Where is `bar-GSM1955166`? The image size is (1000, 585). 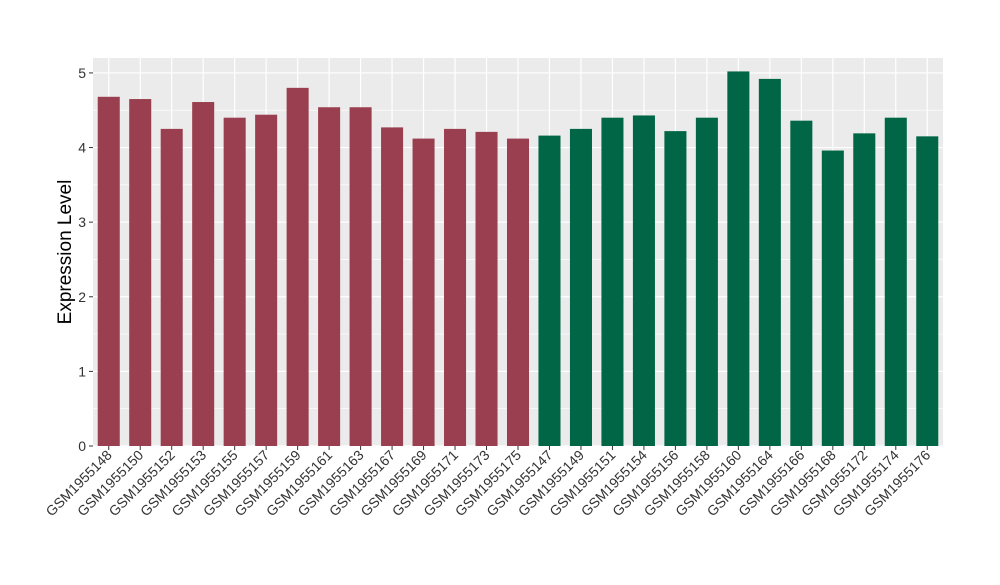
bar-GSM1955166 is located at coordinates (801, 283).